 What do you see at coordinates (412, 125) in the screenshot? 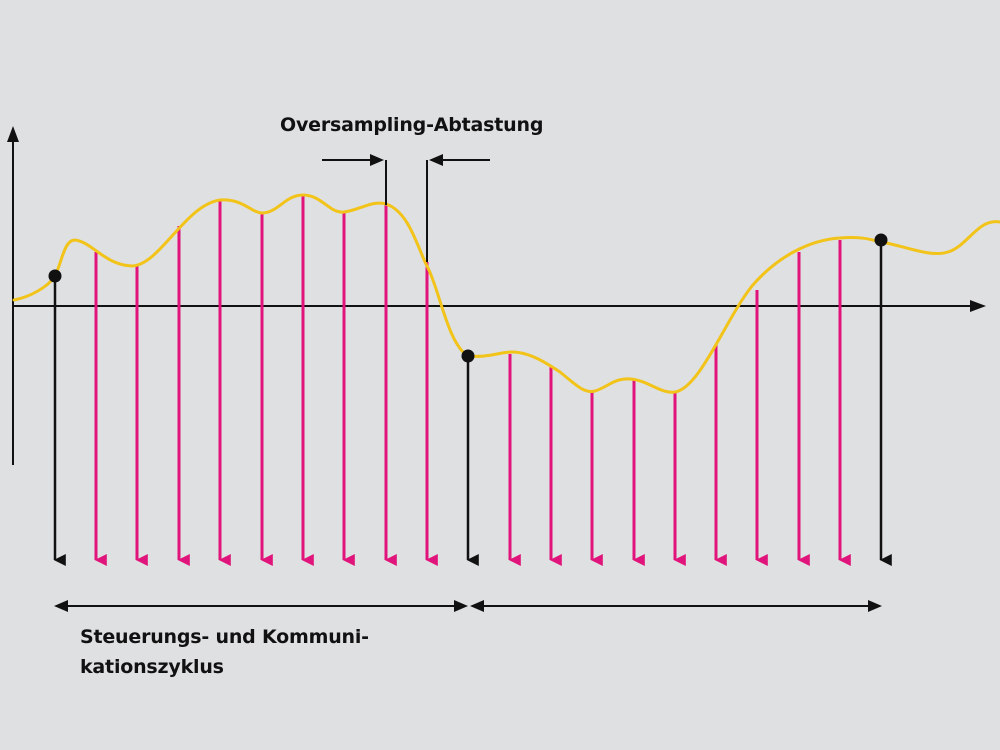
I see `oversampling-label: Oversampling-Abtastung` at bounding box center [412, 125].